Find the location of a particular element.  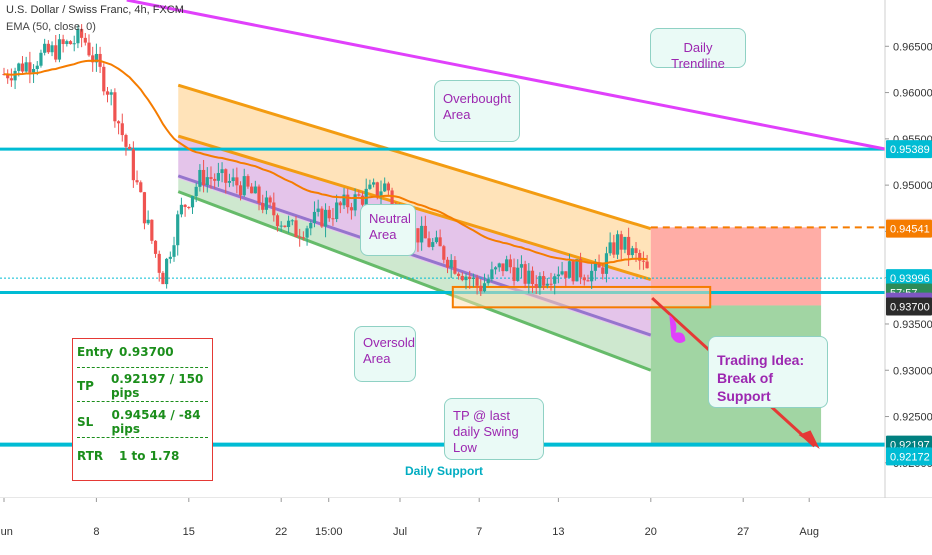

support-zone-box is located at coordinates (581, 297).